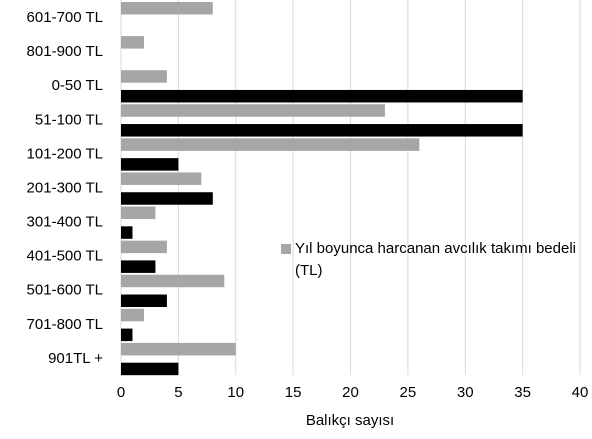  I want to click on y-tick-label: 0-50 TL, so click(77, 85).